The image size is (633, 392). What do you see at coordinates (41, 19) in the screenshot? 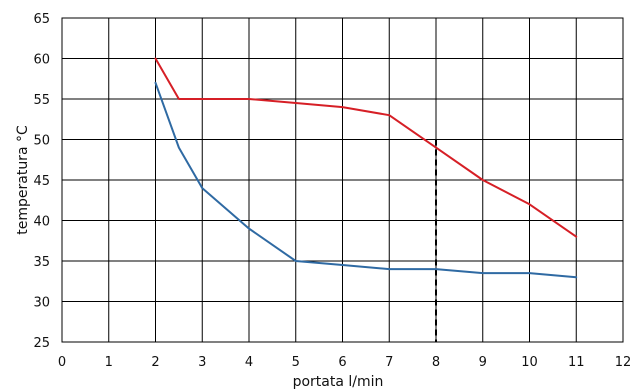
I see `y-tick-label-8: 65` at bounding box center [41, 19].